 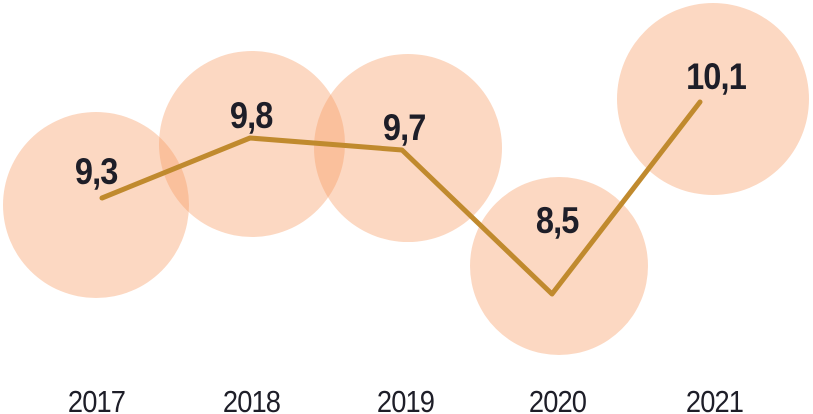 I want to click on x-axis-tick-text: 2019, so click(x=405, y=399).